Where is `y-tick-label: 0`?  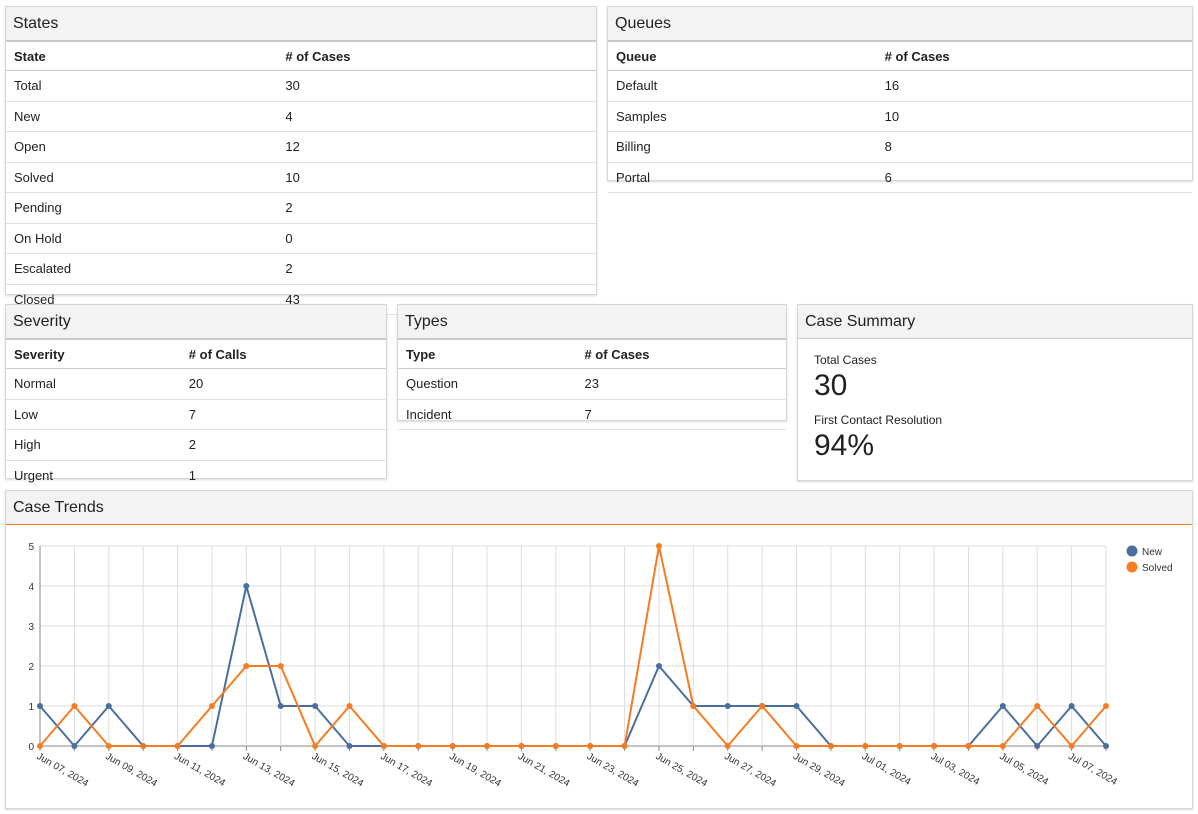 y-tick-label: 0 is located at coordinates (31, 747).